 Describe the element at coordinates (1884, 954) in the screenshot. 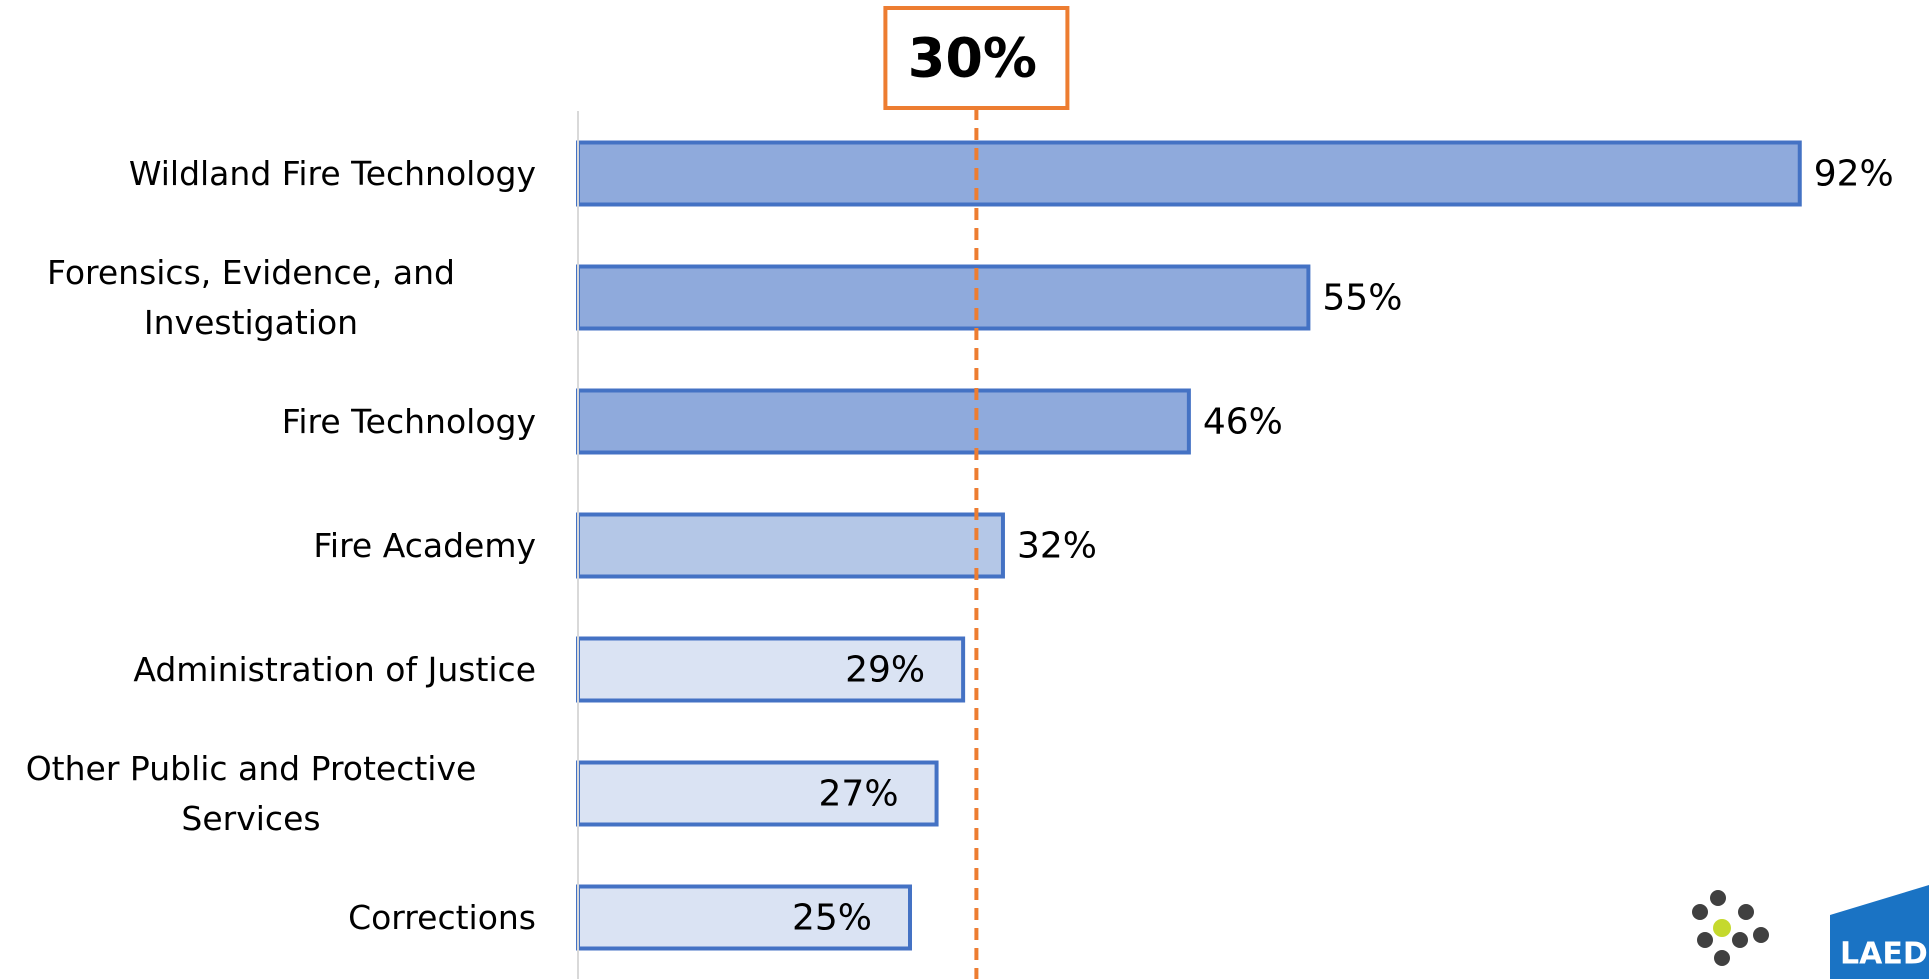

I see `logo-text: LAED` at that location.